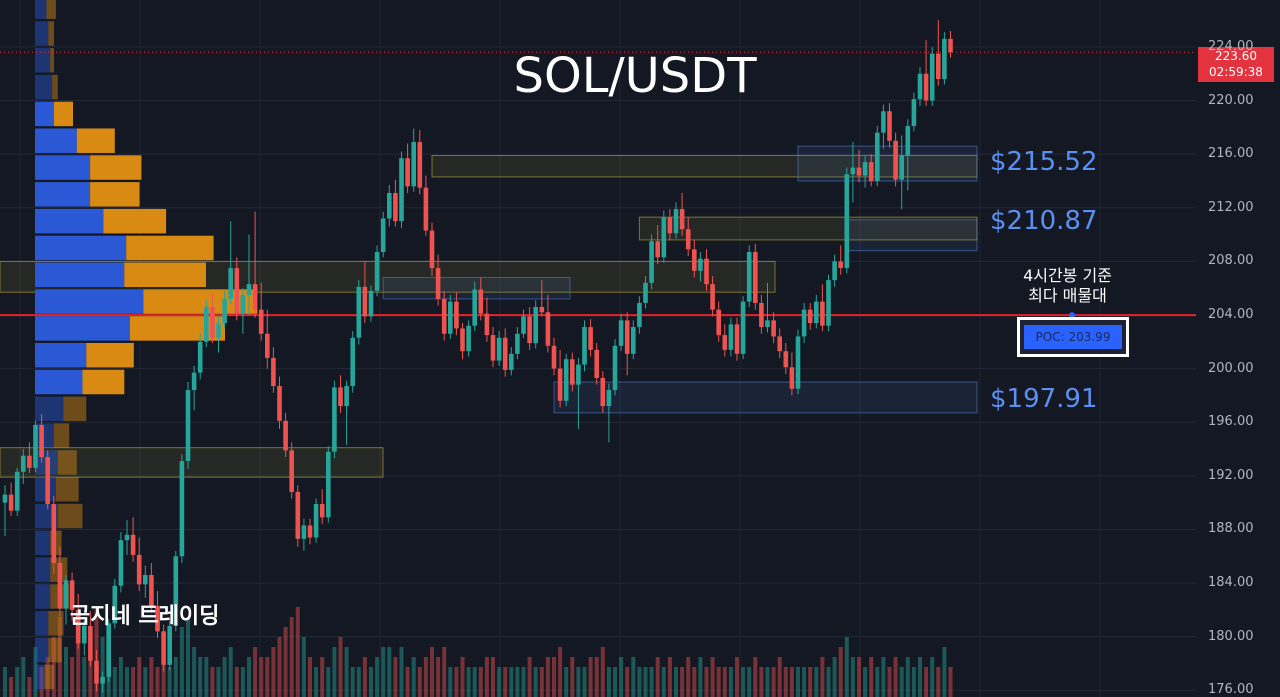 This screenshot has width=1280, height=697. I want to click on bar-countdown: 02:59:38, so click(1236, 72).